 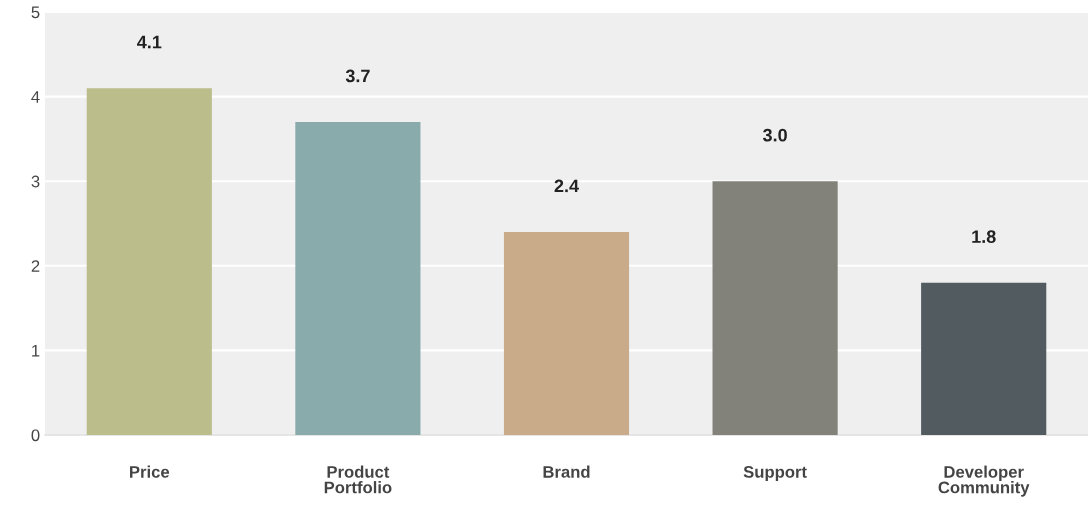 I want to click on x-tick-label: Brand, so click(x=566, y=471).